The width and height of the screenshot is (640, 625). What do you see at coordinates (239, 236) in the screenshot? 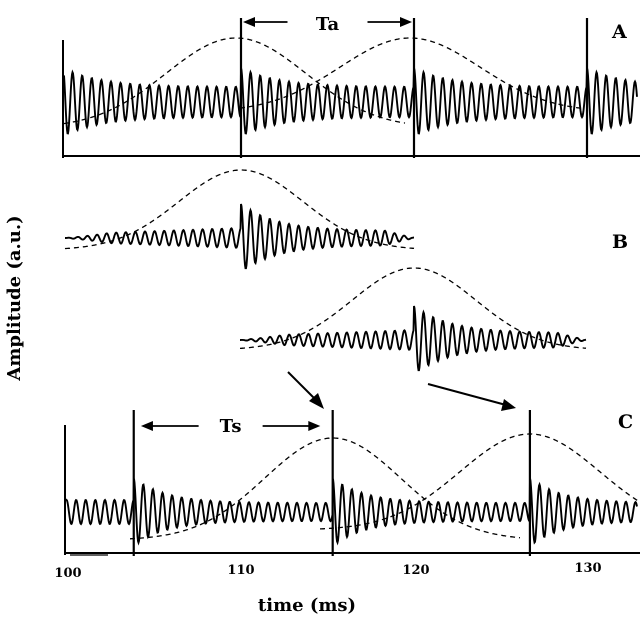
I see `panel-b-waveform-upper` at bounding box center [239, 236].